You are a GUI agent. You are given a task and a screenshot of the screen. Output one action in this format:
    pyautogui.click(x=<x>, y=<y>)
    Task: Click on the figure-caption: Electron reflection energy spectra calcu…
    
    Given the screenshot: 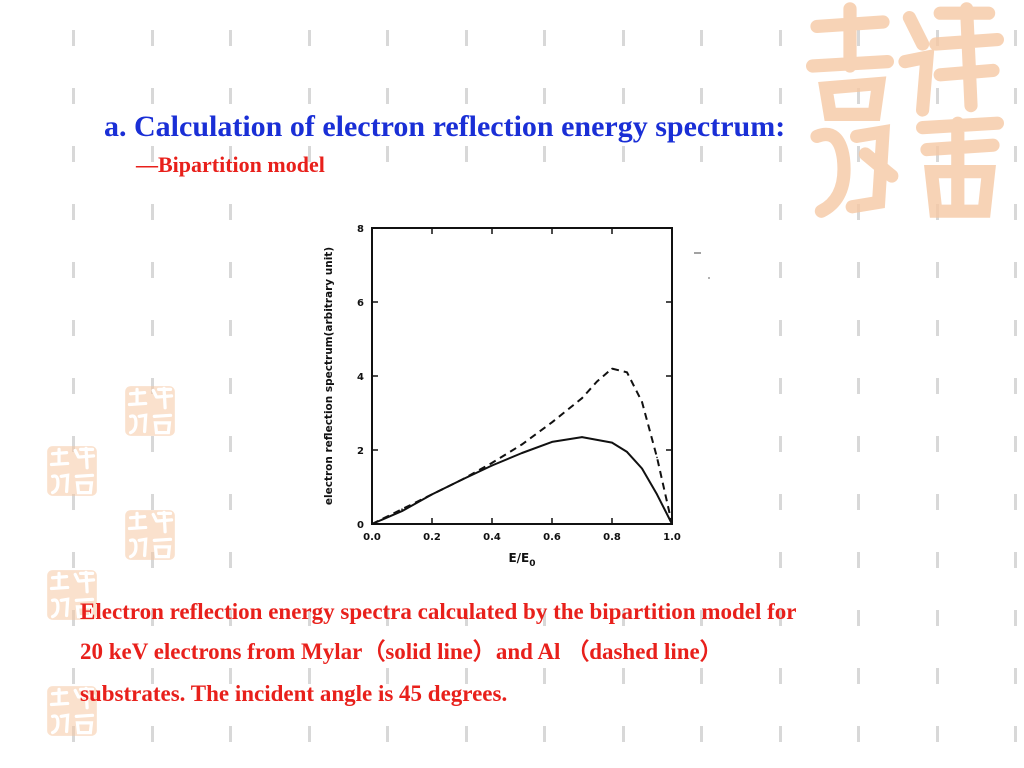 What is the action you would take?
    pyautogui.click(x=530, y=653)
    